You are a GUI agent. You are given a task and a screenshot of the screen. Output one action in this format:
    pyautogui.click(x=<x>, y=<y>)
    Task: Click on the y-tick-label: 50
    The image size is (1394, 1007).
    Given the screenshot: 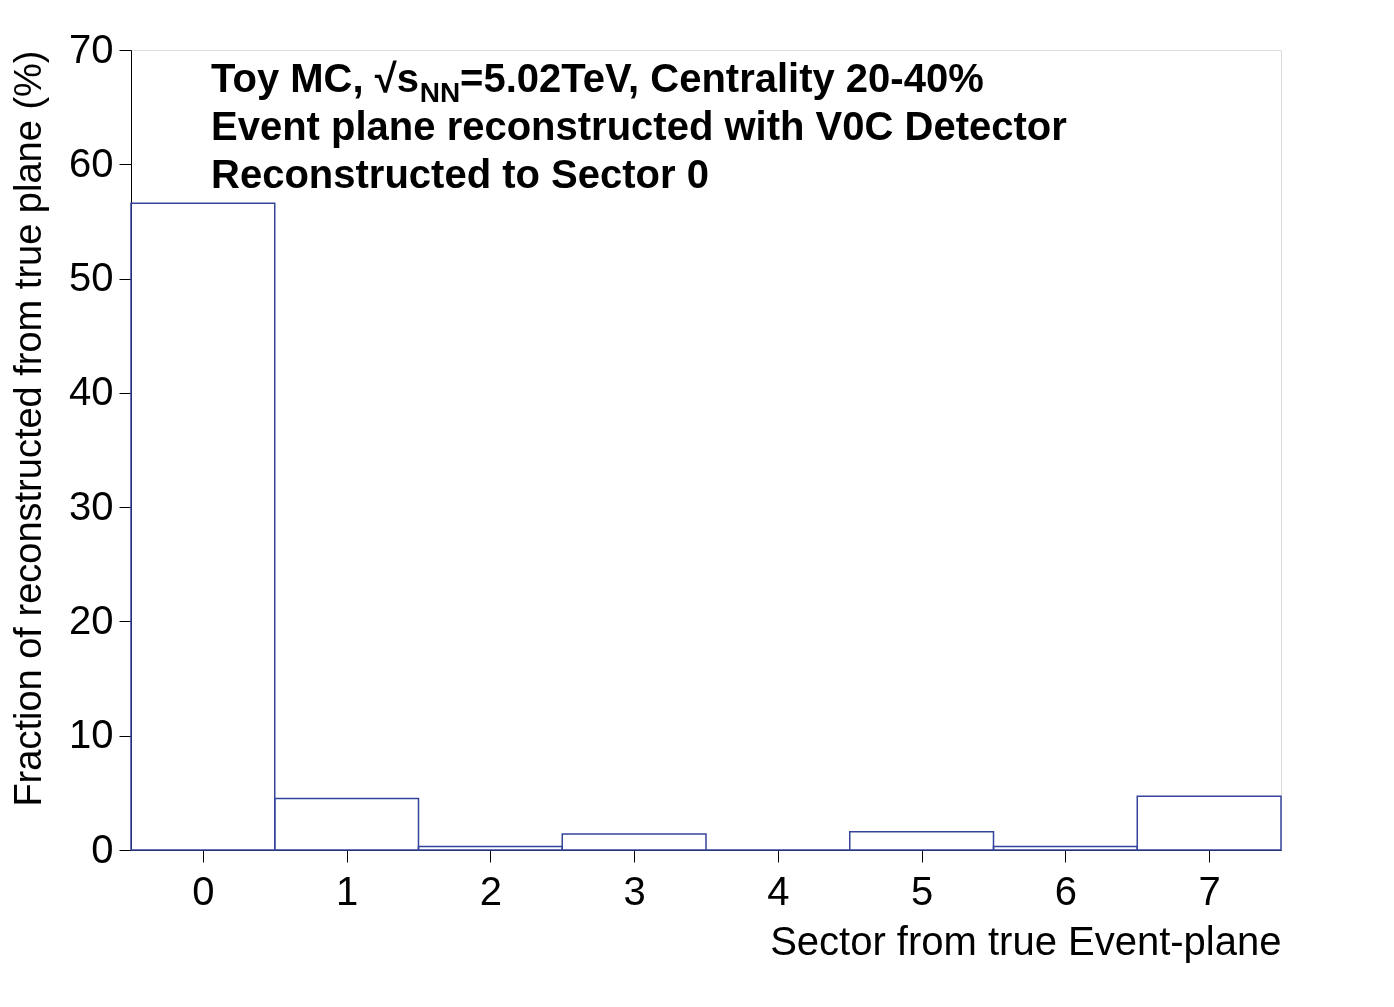 What is the action you would take?
    pyautogui.click(x=91, y=277)
    